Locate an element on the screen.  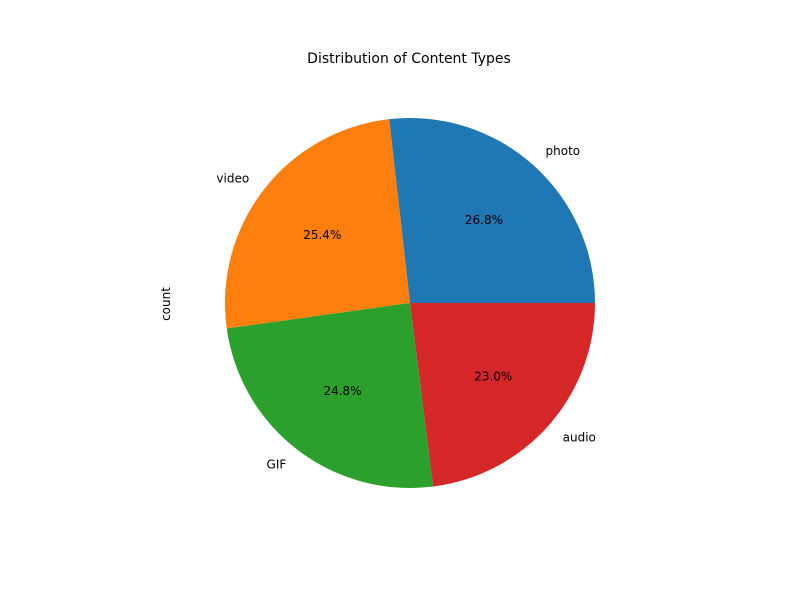
slice-label-photo: photo is located at coordinates (563, 151).